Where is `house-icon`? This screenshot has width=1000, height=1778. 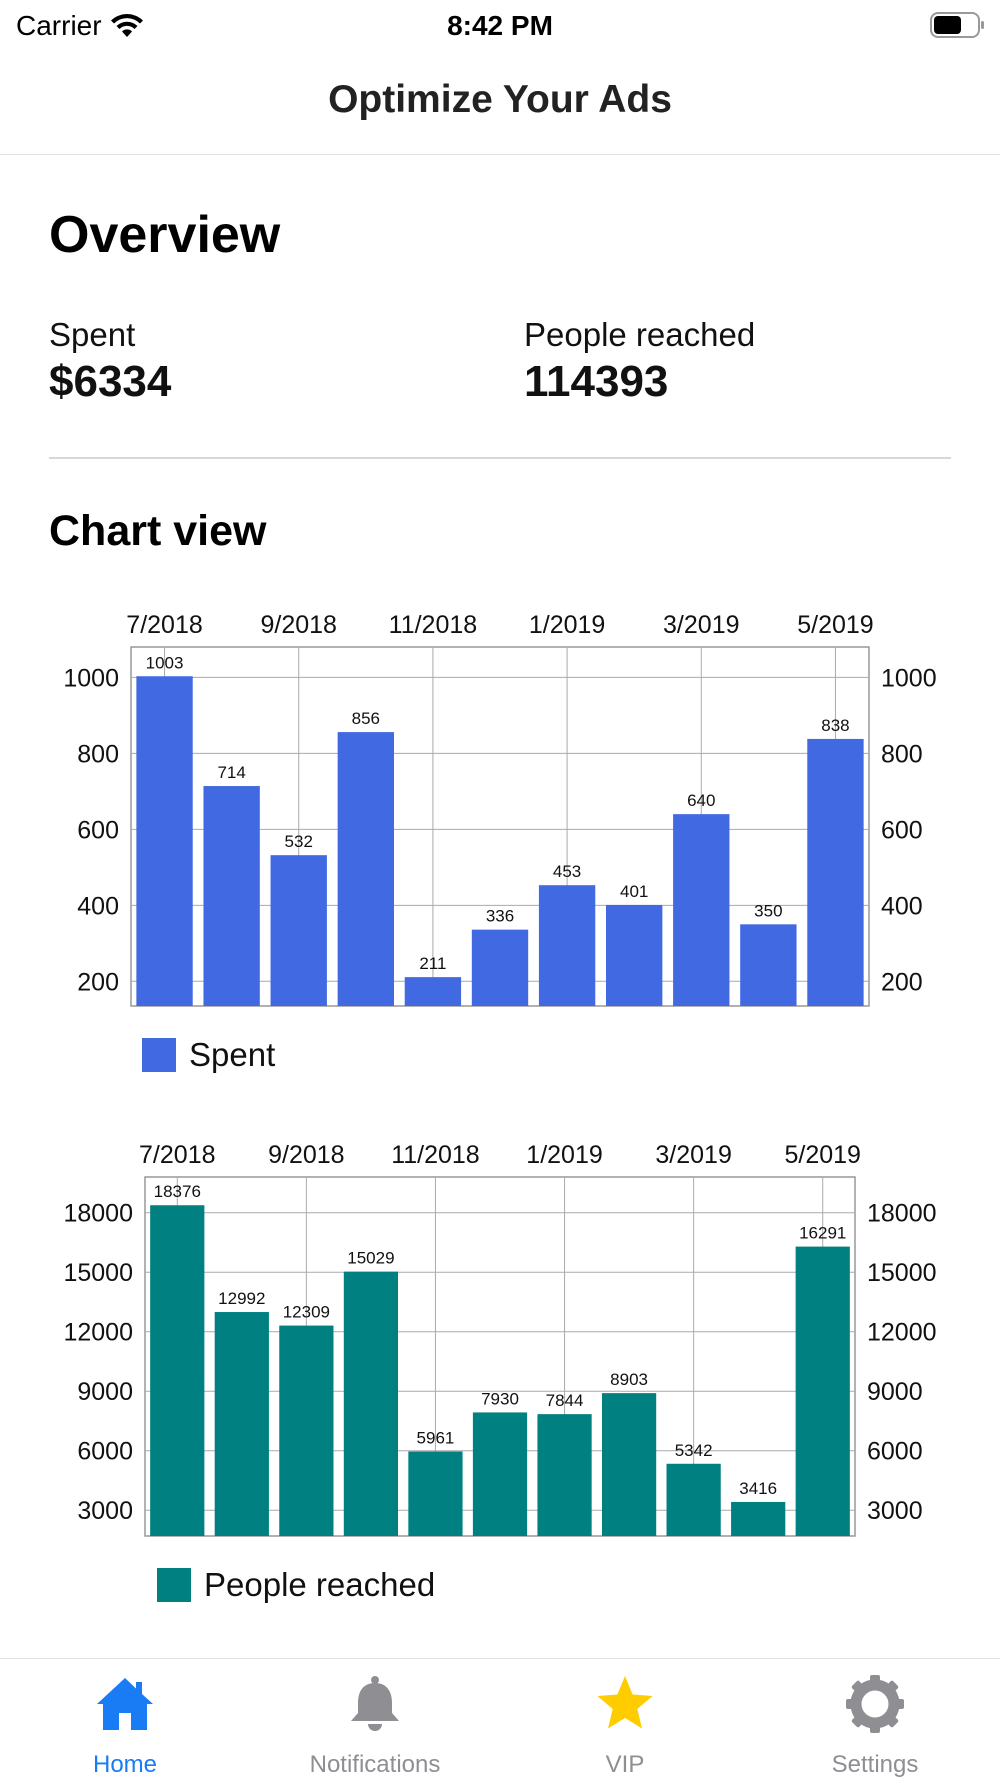
house-icon is located at coordinates (125, 1704).